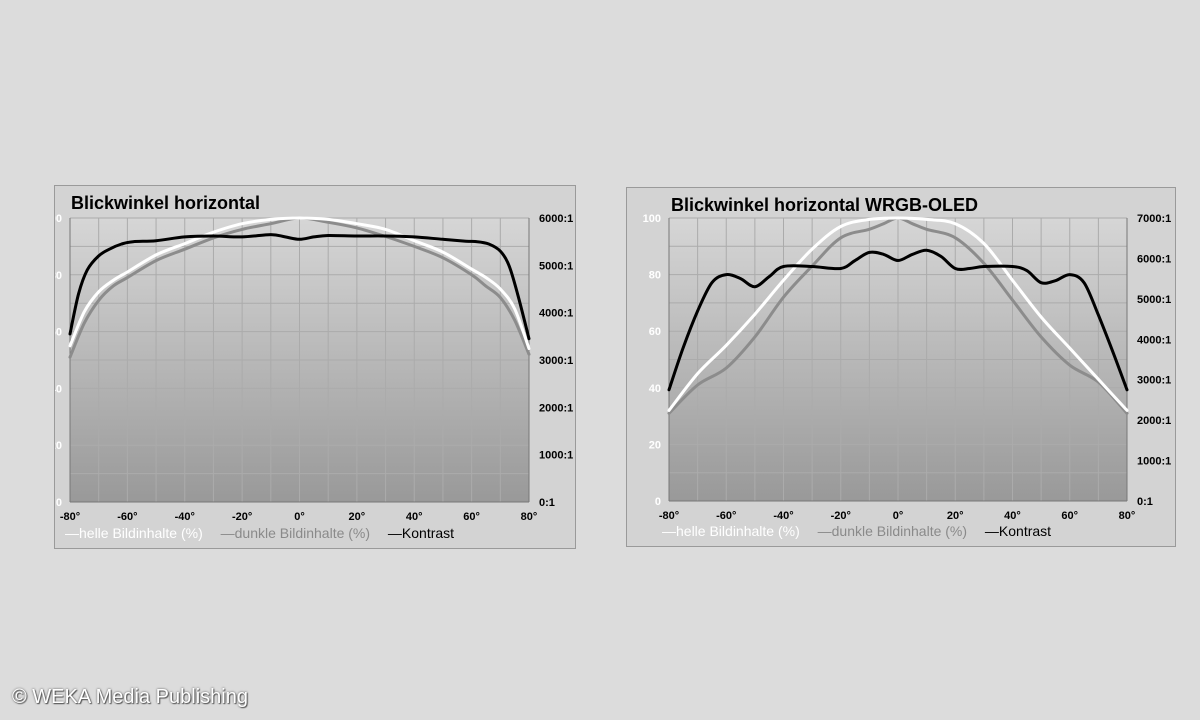 This screenshot has height=720, width=1200. I want to click on y-right-tick-label: 7000:1, so click(1154, 219).